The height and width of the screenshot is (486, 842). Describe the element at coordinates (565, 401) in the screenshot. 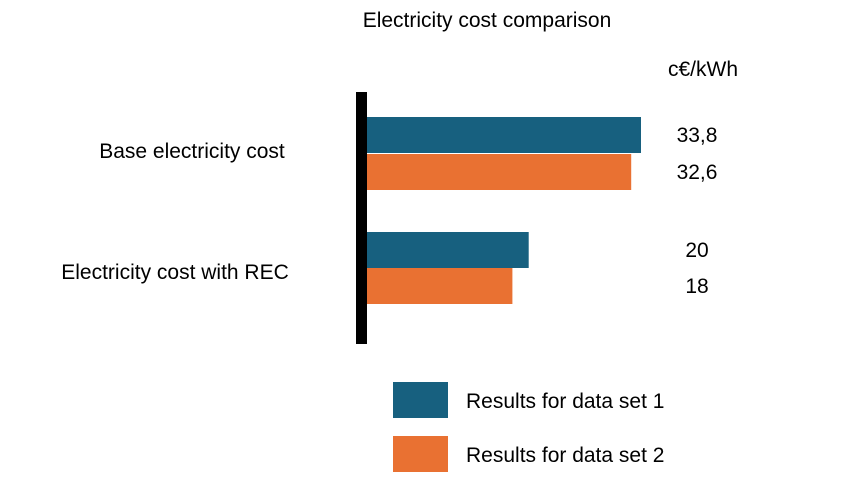

I see `legend-label: Results for data set 1` at that location.